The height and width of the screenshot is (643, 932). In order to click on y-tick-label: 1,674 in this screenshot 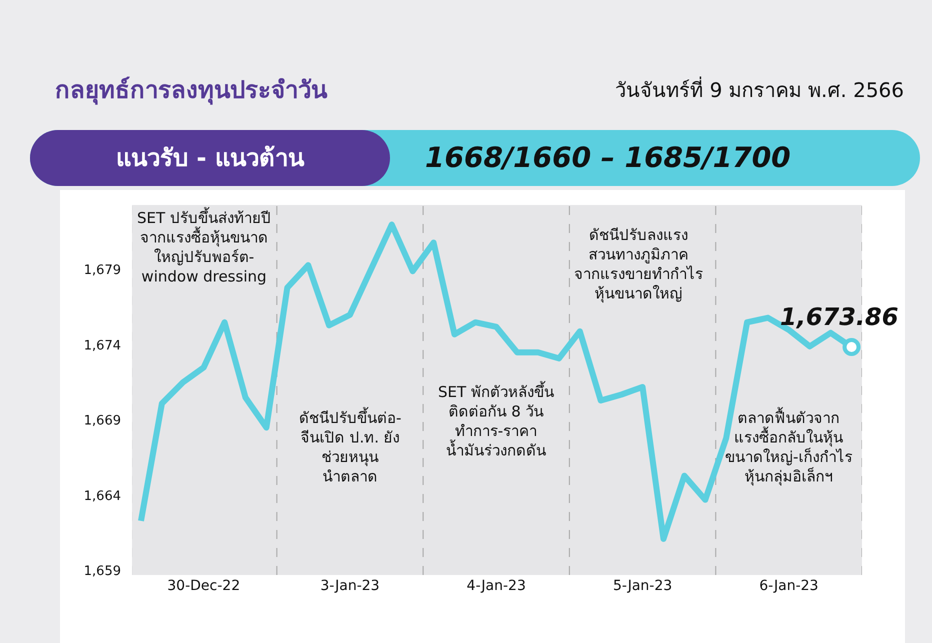, I will do `click(102, 346)`.